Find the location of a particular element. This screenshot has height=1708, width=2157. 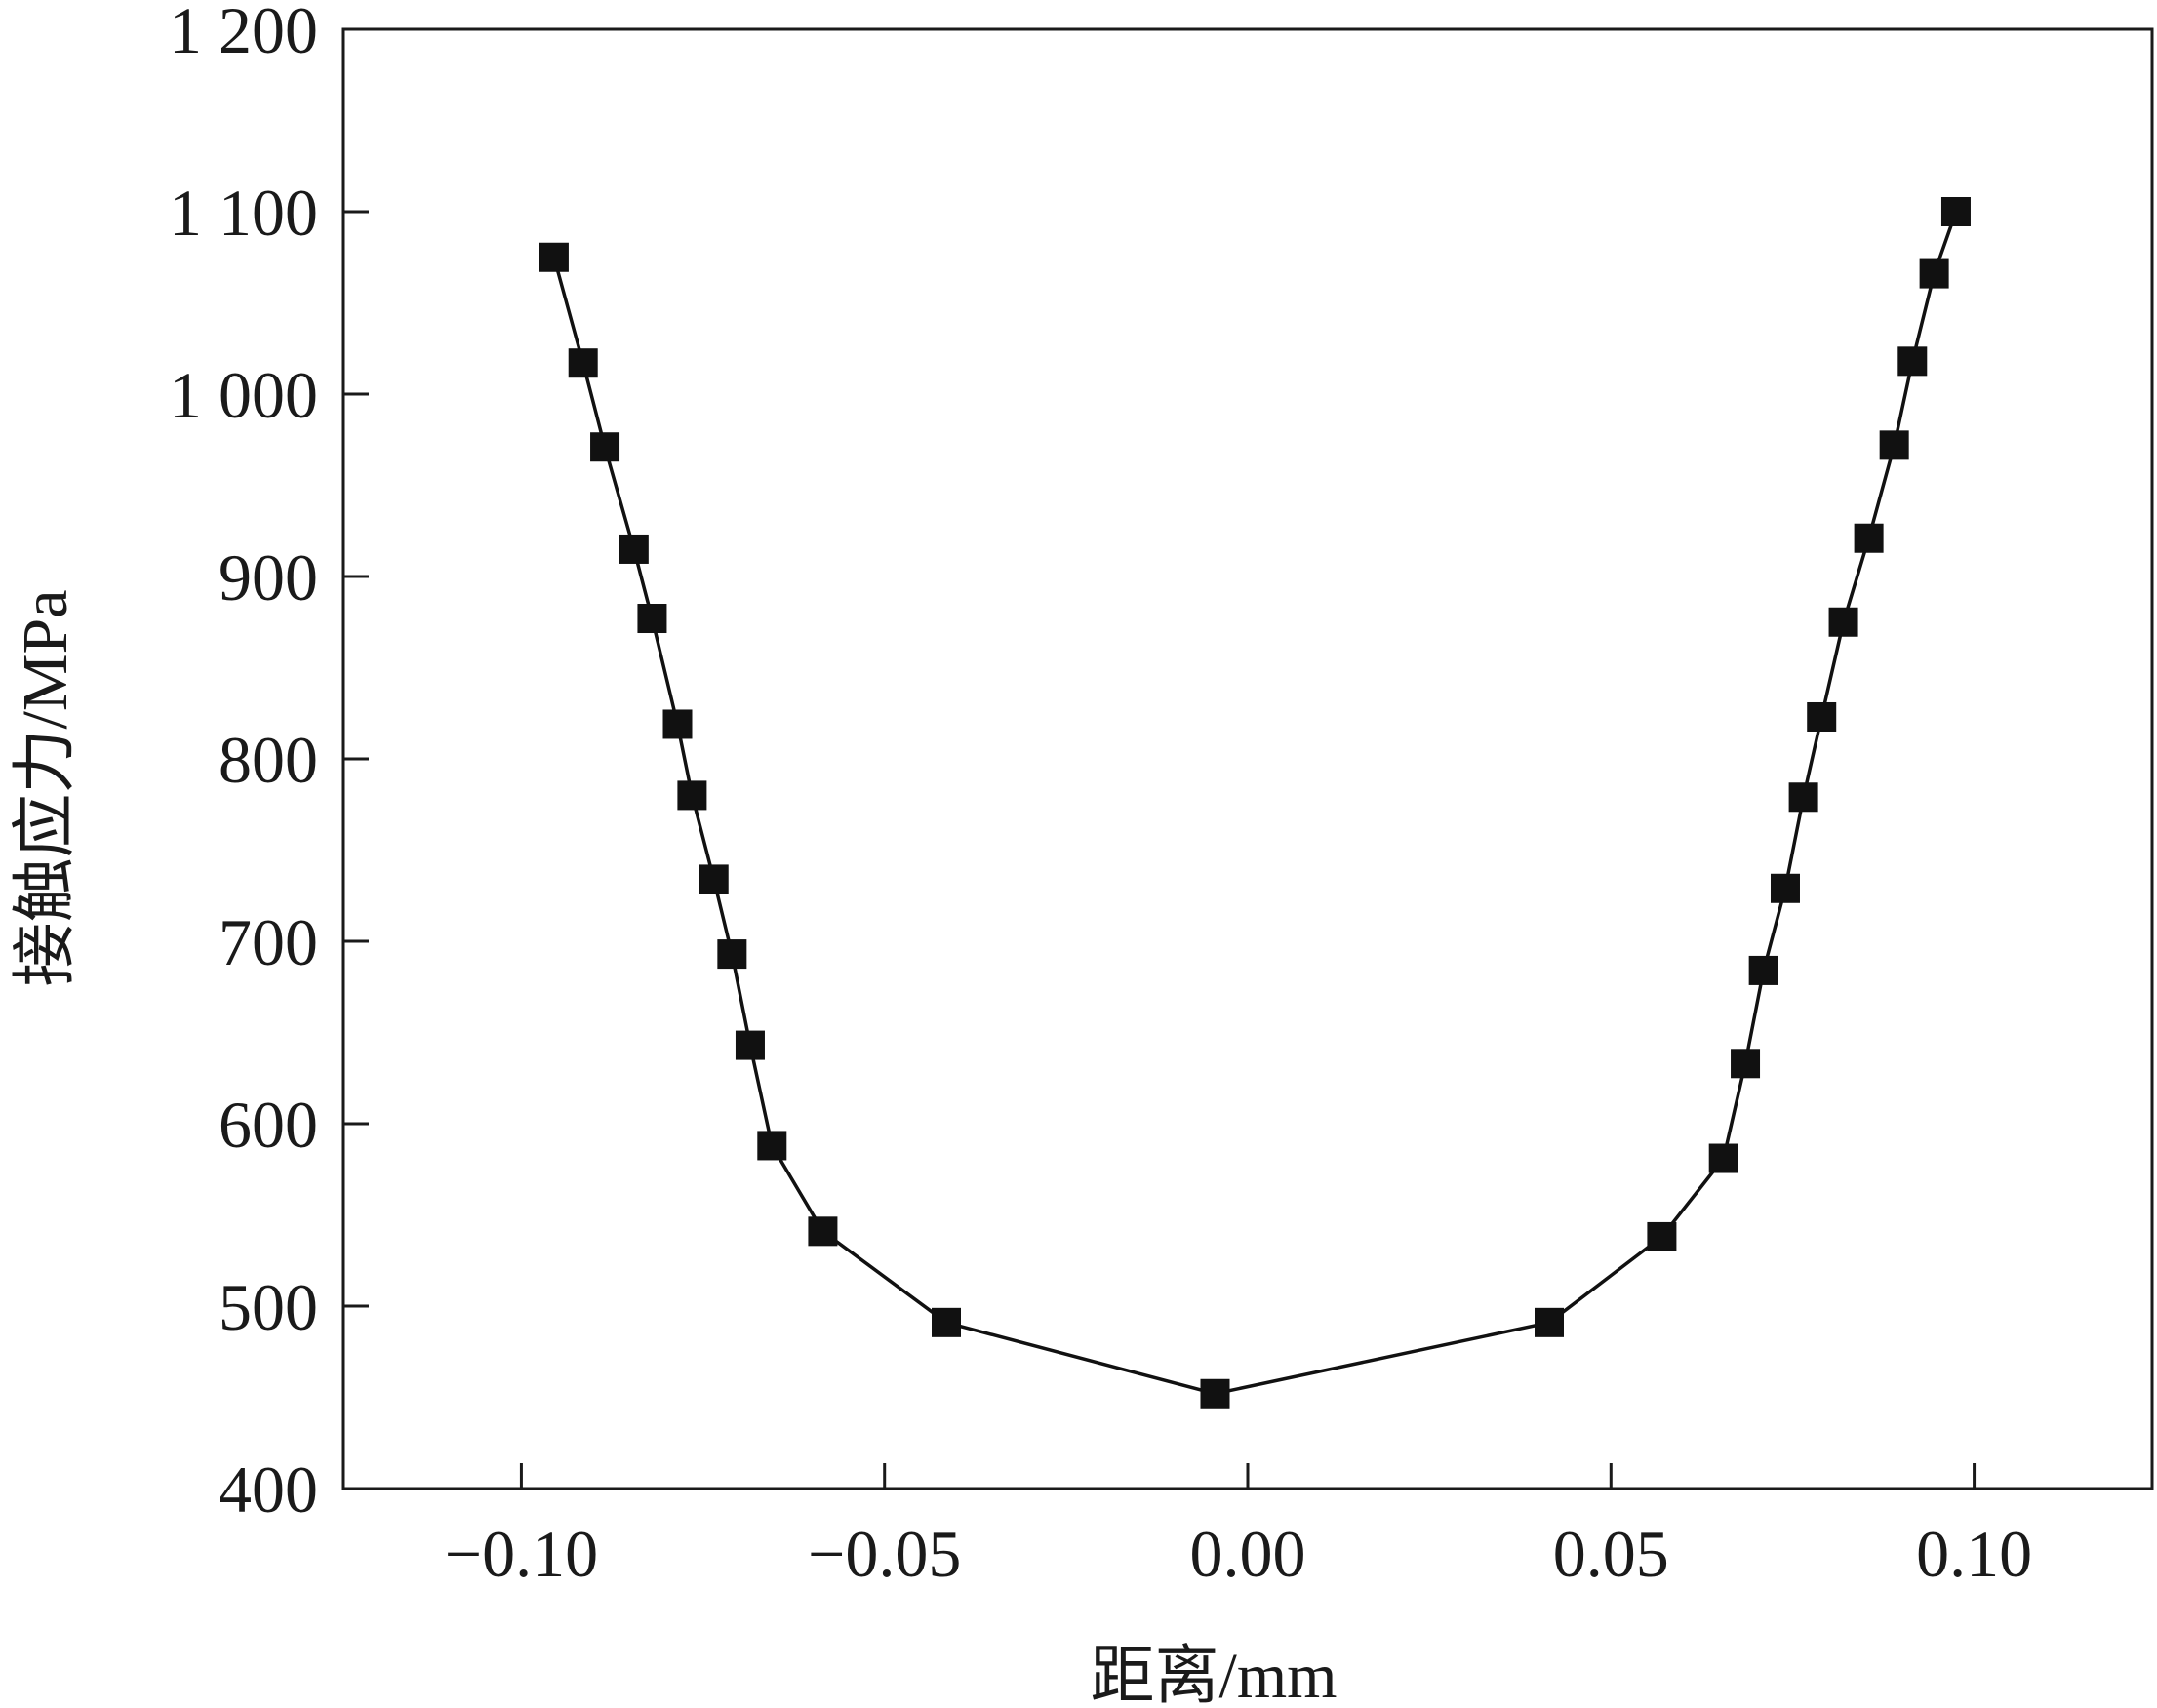

y-tick-label: 1 200 is located at coordinates (244, 33).